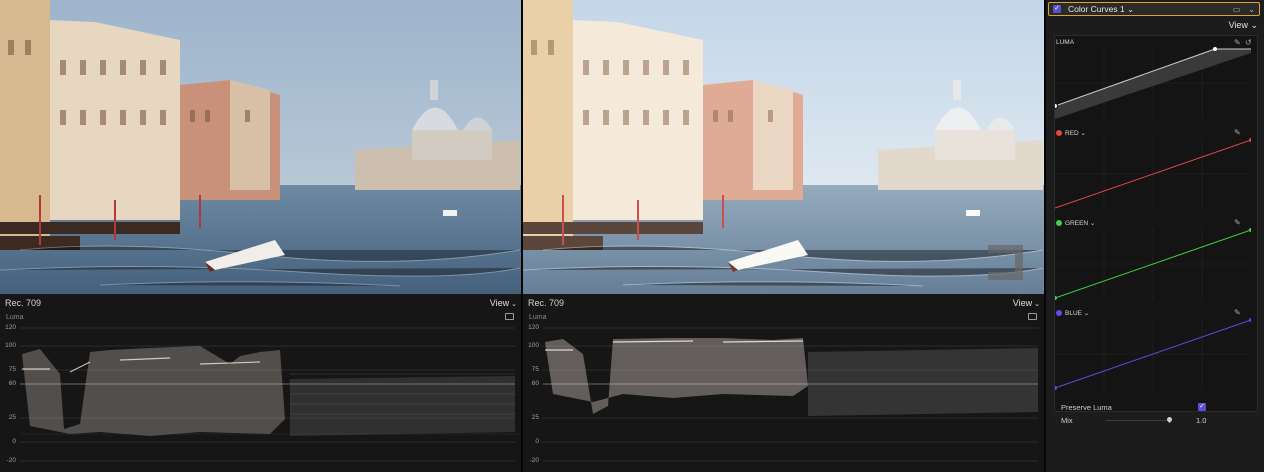 Image resolution: width=1264 pixels, height=472 pixels. What do you see at coordinates (1059, 223) in the screenshot?
I see `green-dot-icon` at bounding box center [1059, 223].